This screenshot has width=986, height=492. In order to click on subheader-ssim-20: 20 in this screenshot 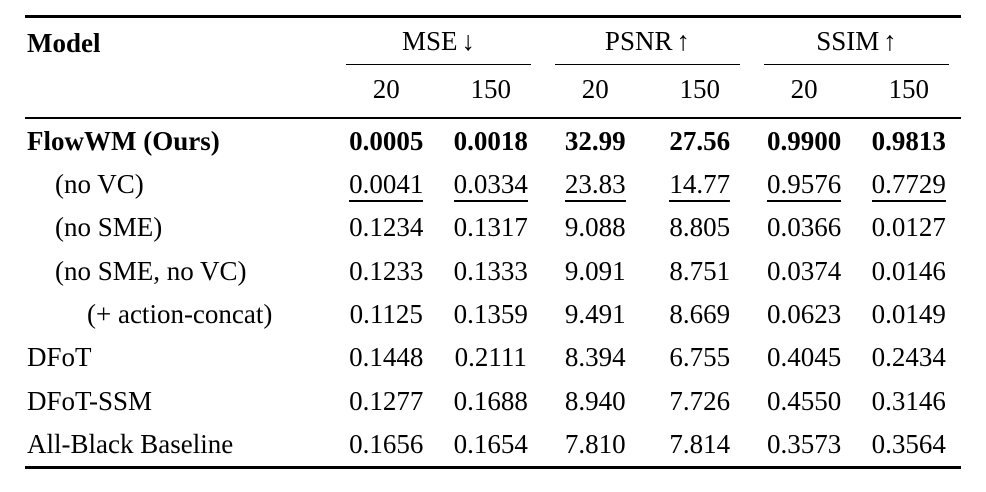, I will do `click(804, 92)`.